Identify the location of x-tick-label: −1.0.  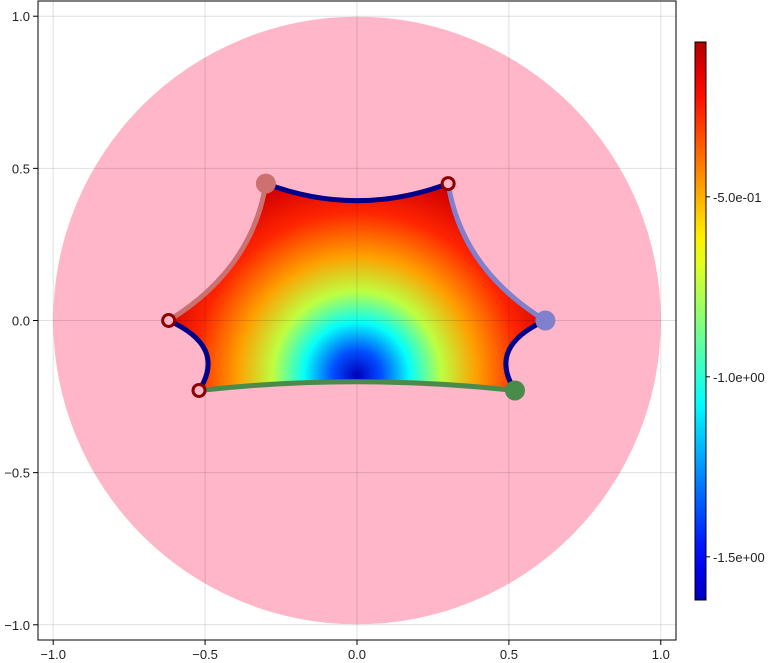
(53, 654).